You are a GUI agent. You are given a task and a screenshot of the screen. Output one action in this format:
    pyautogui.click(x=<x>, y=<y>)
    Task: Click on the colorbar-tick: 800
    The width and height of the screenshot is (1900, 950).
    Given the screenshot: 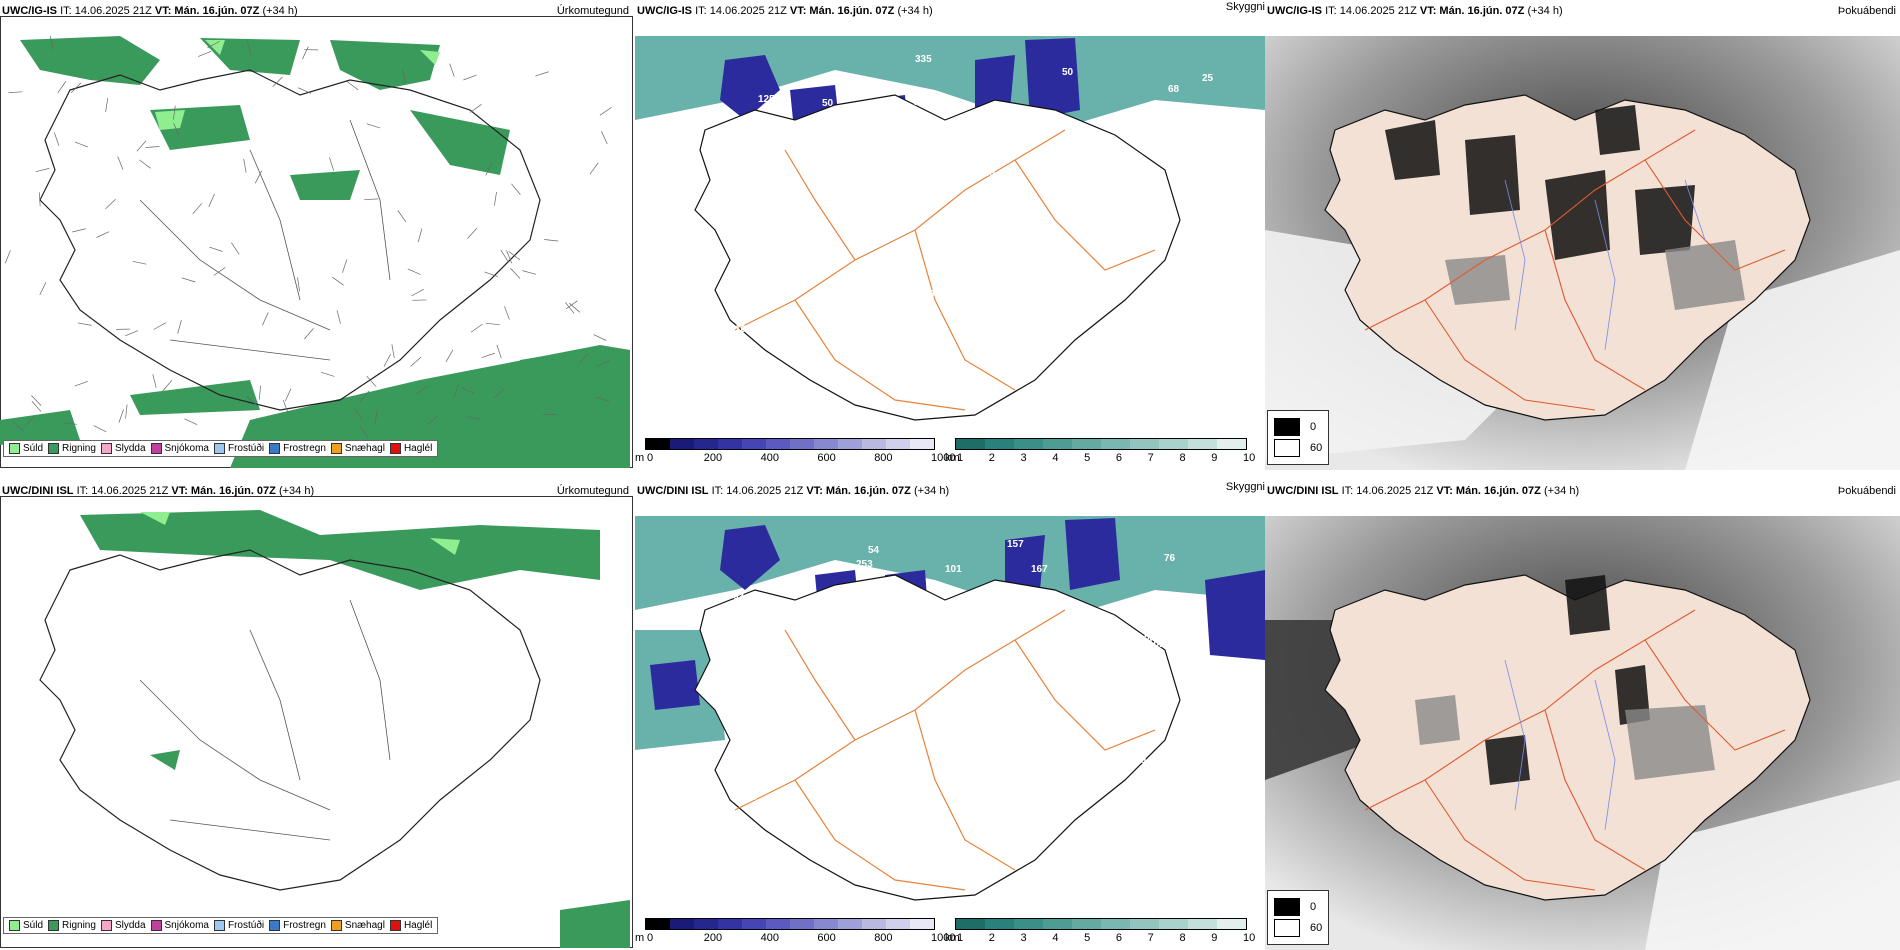 What is the action you would take?
    pyautogui.click(x=883, y=458)
    